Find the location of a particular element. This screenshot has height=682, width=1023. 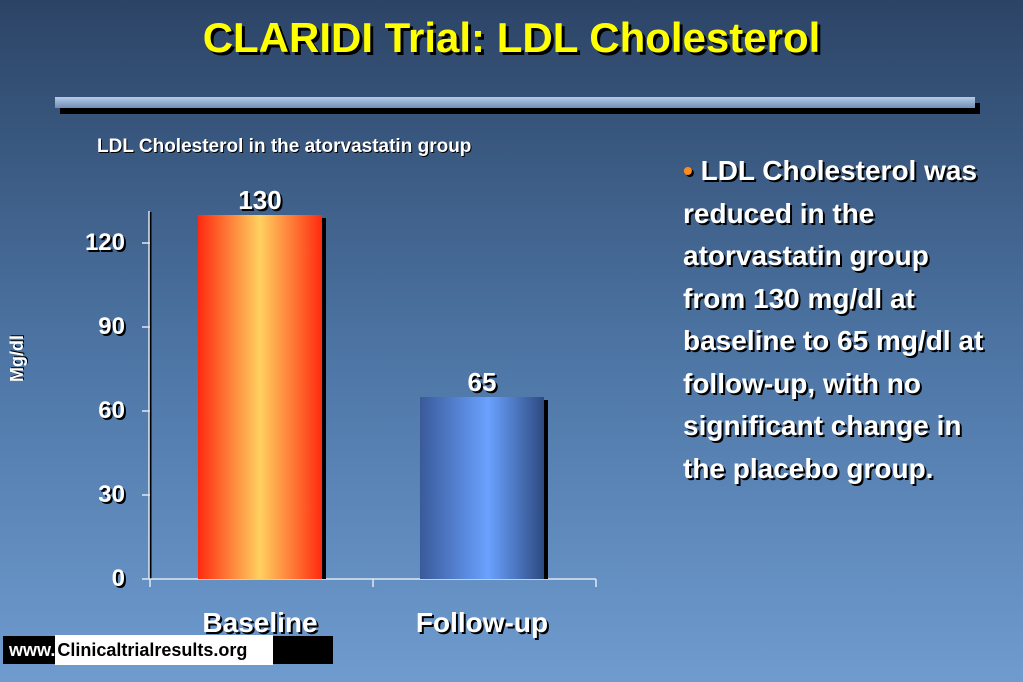

category-label: Follow-up is located at coordinates (482, 622).